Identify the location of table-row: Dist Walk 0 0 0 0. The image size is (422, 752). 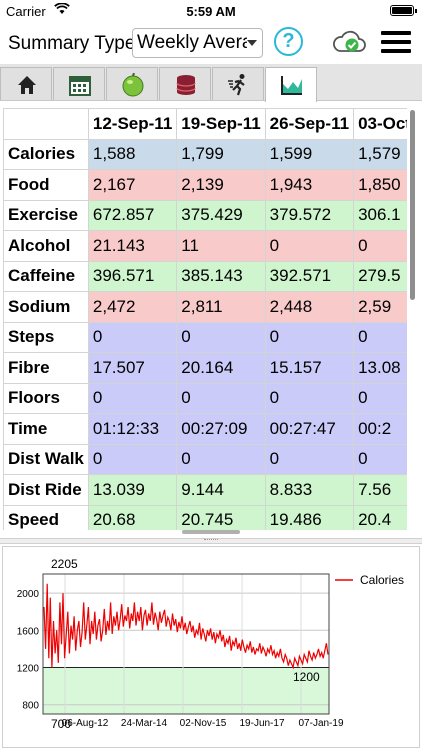
(205, 459).